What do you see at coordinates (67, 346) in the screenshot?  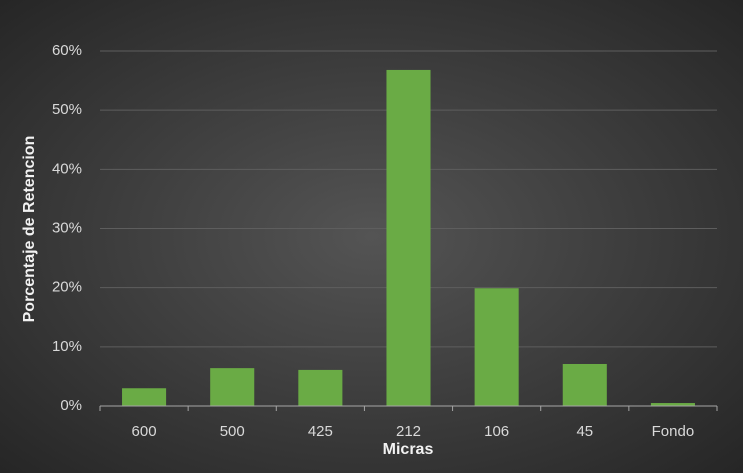 I see `y-tick-label: 10%` at bounding box center [67, 346].